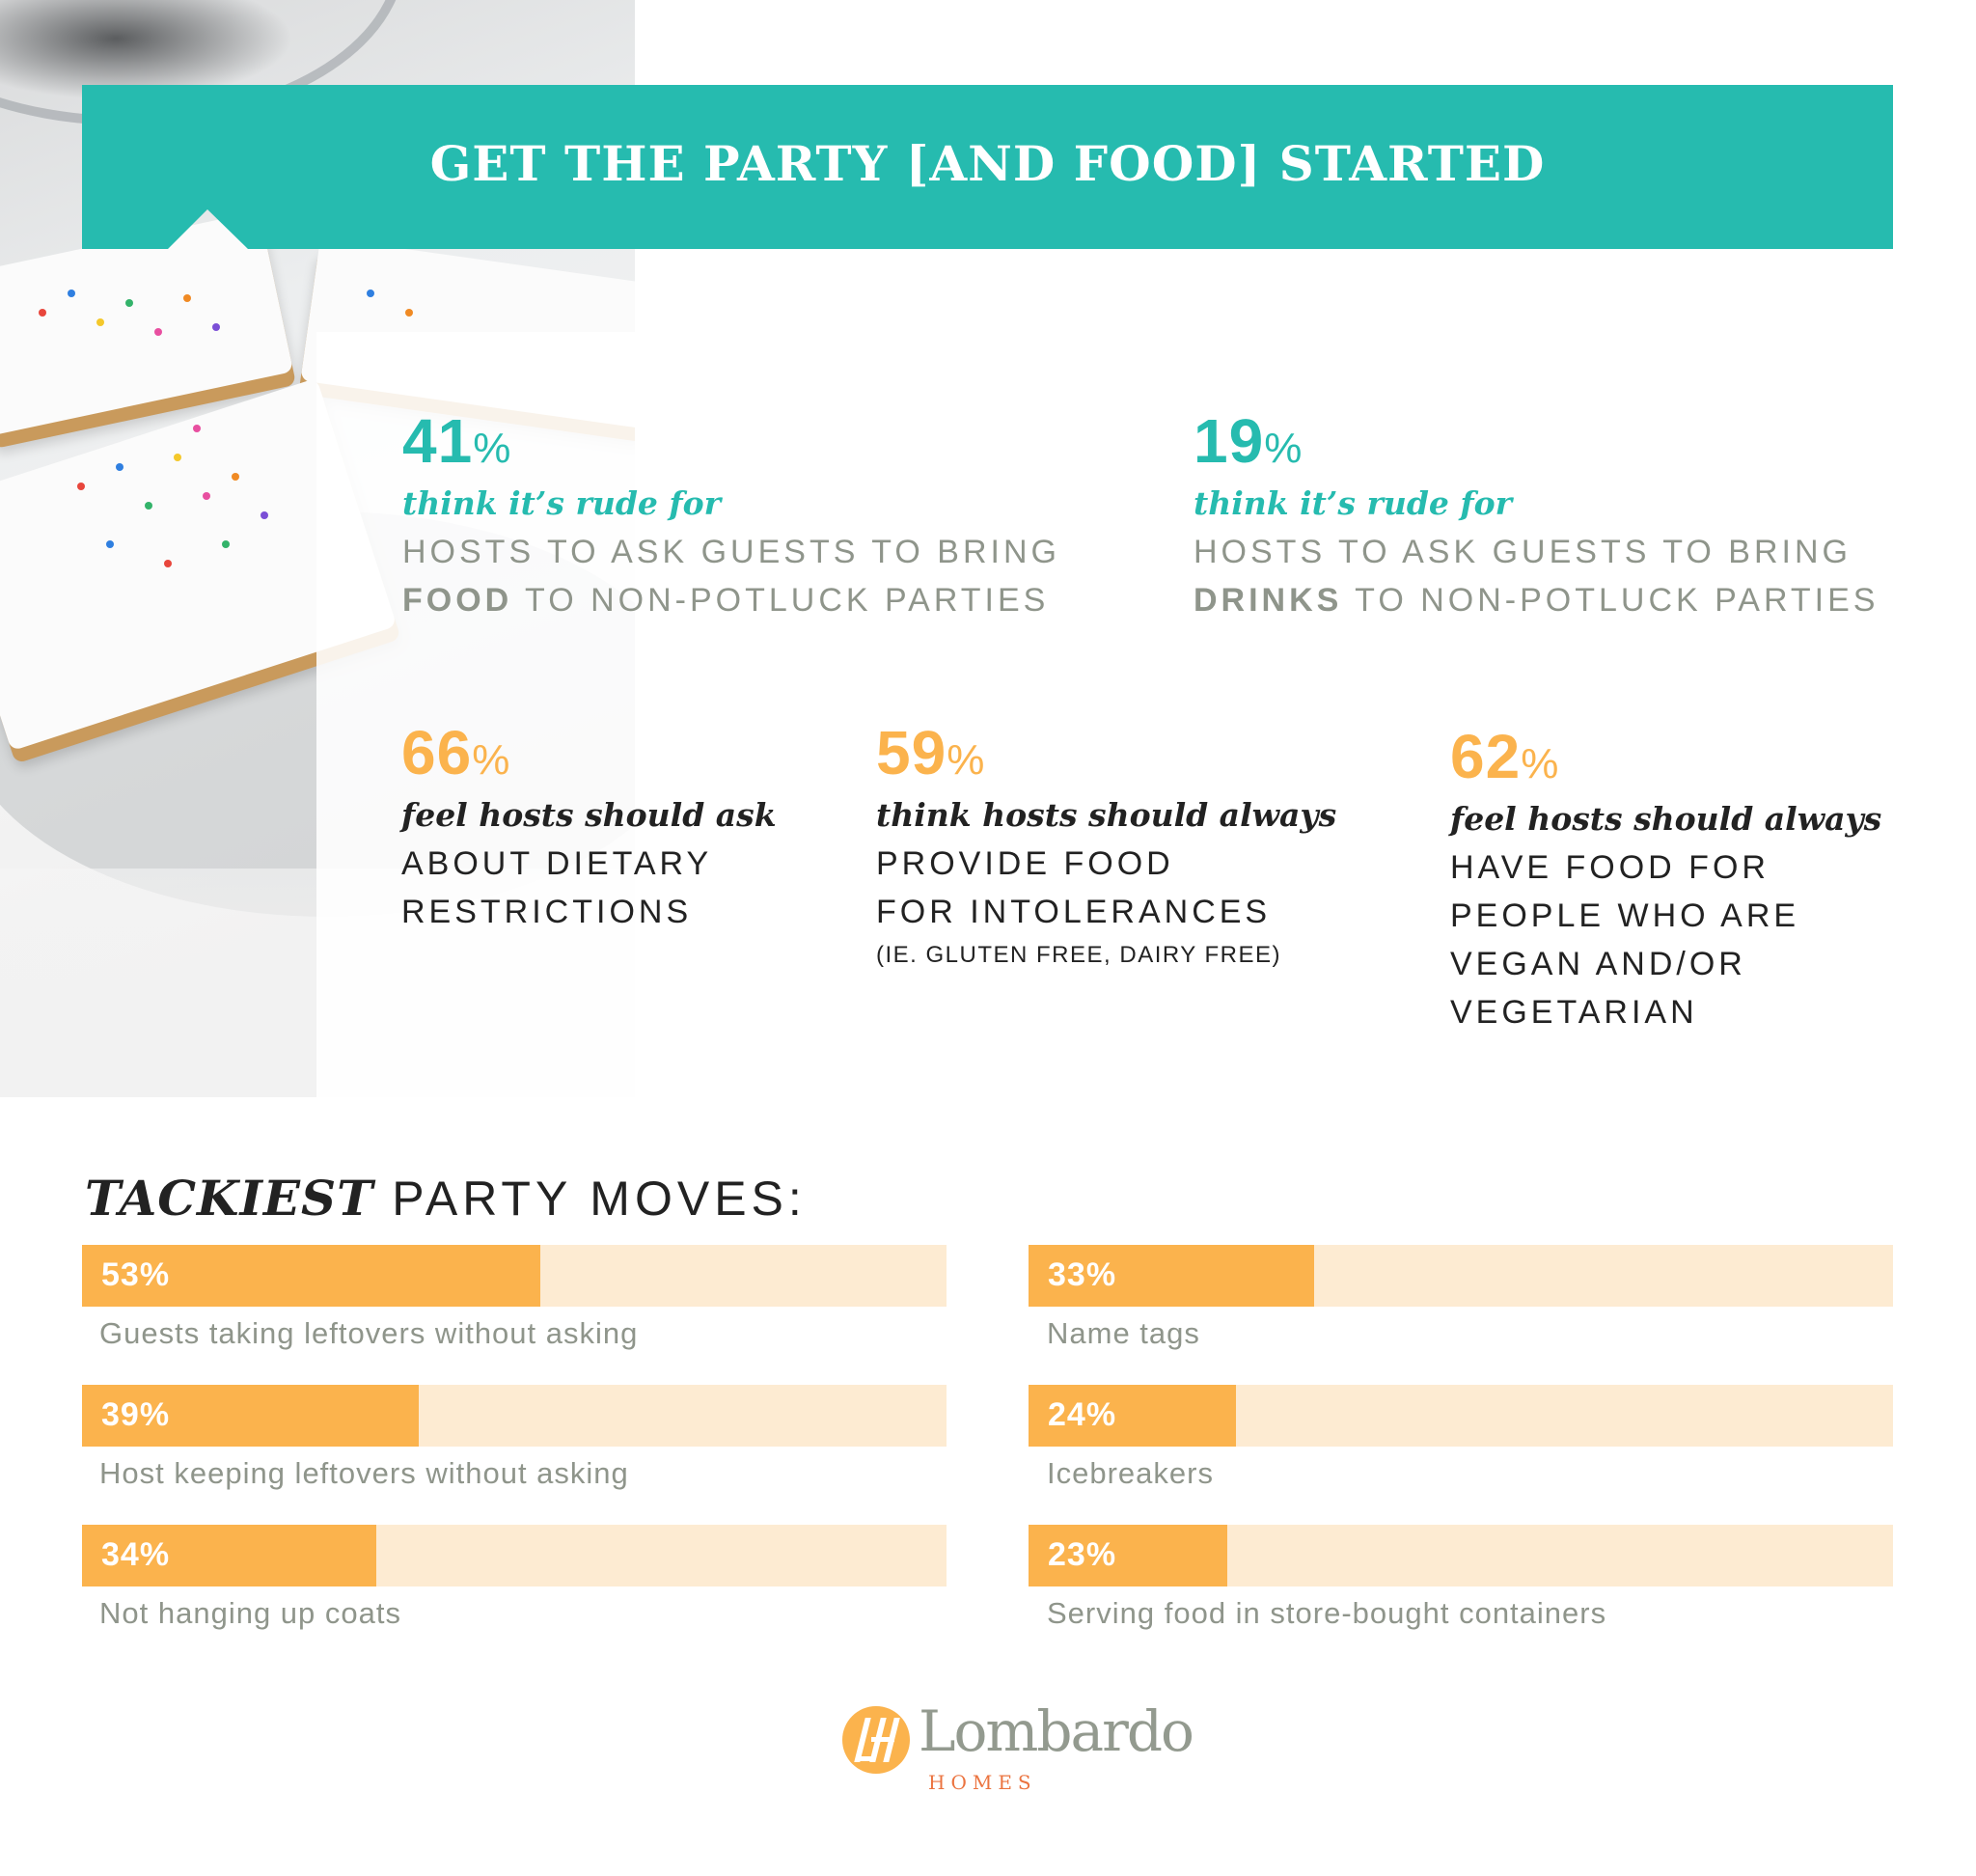 The height and width of the screenshot is (1876, 1976). Describe the element at coordinates (364, 1473) in the screenshot. I see `bar-label: Host keeping leftovers without asking` at that location.